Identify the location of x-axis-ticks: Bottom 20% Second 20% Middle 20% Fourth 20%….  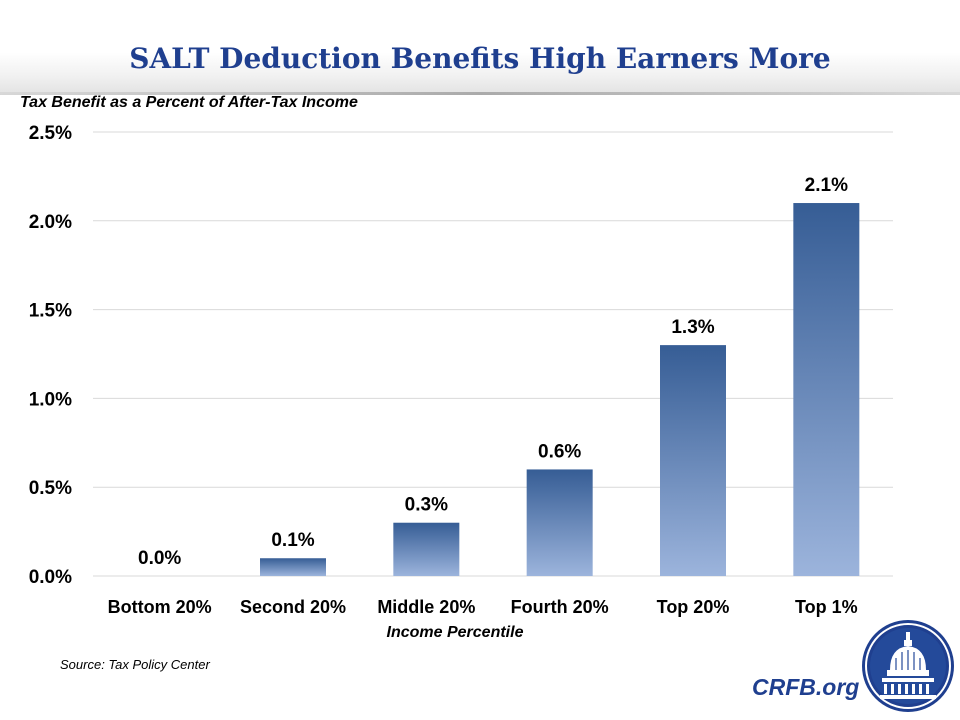
(483, 607).